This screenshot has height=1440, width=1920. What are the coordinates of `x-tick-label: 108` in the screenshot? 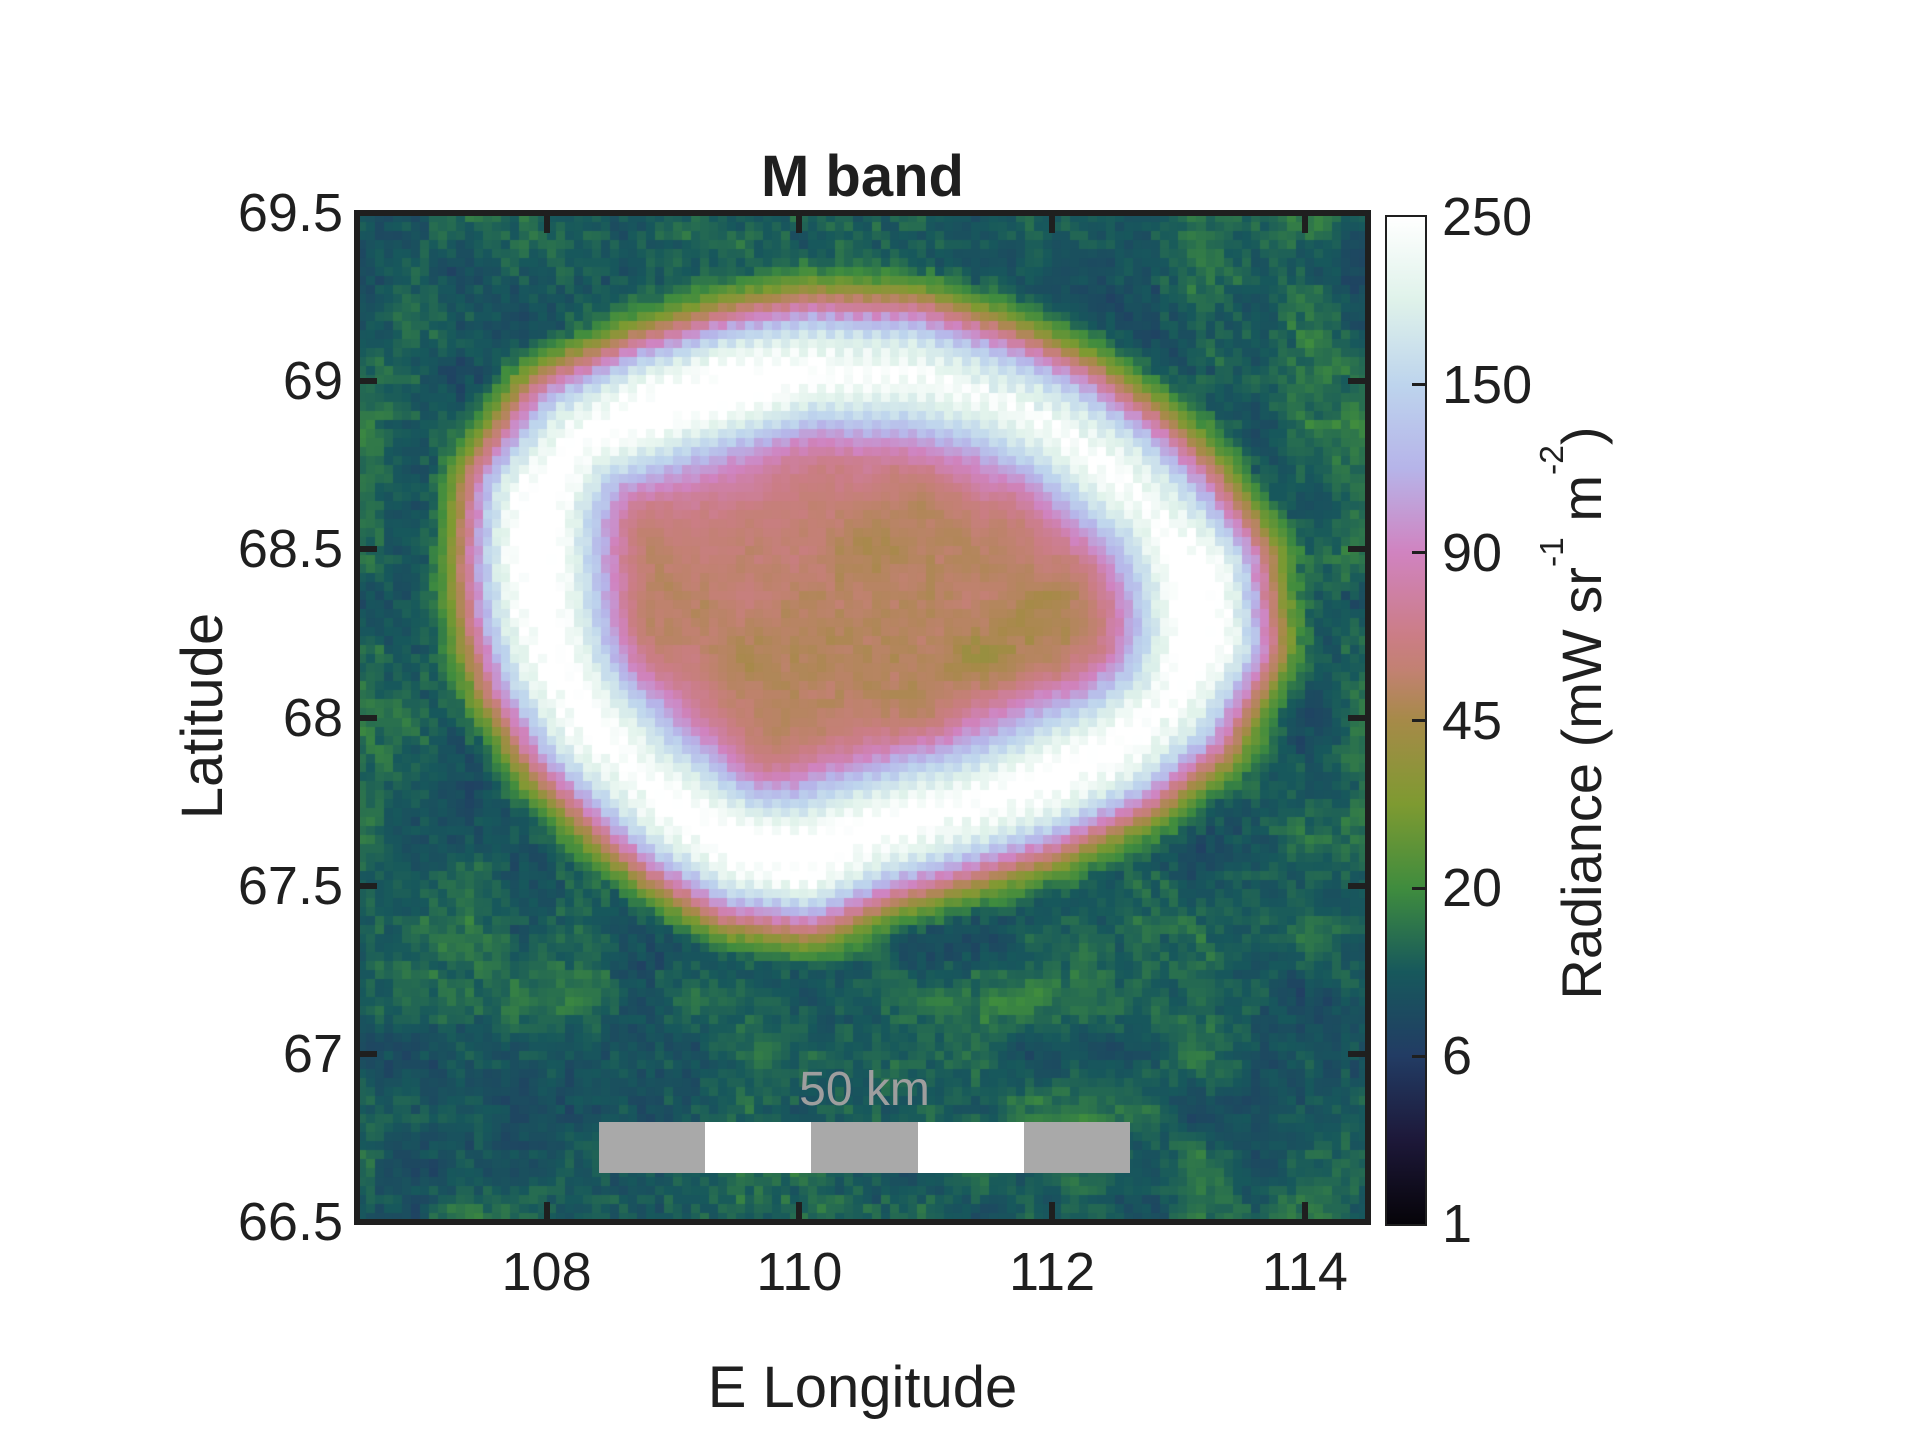 It's located at (546, 1272).